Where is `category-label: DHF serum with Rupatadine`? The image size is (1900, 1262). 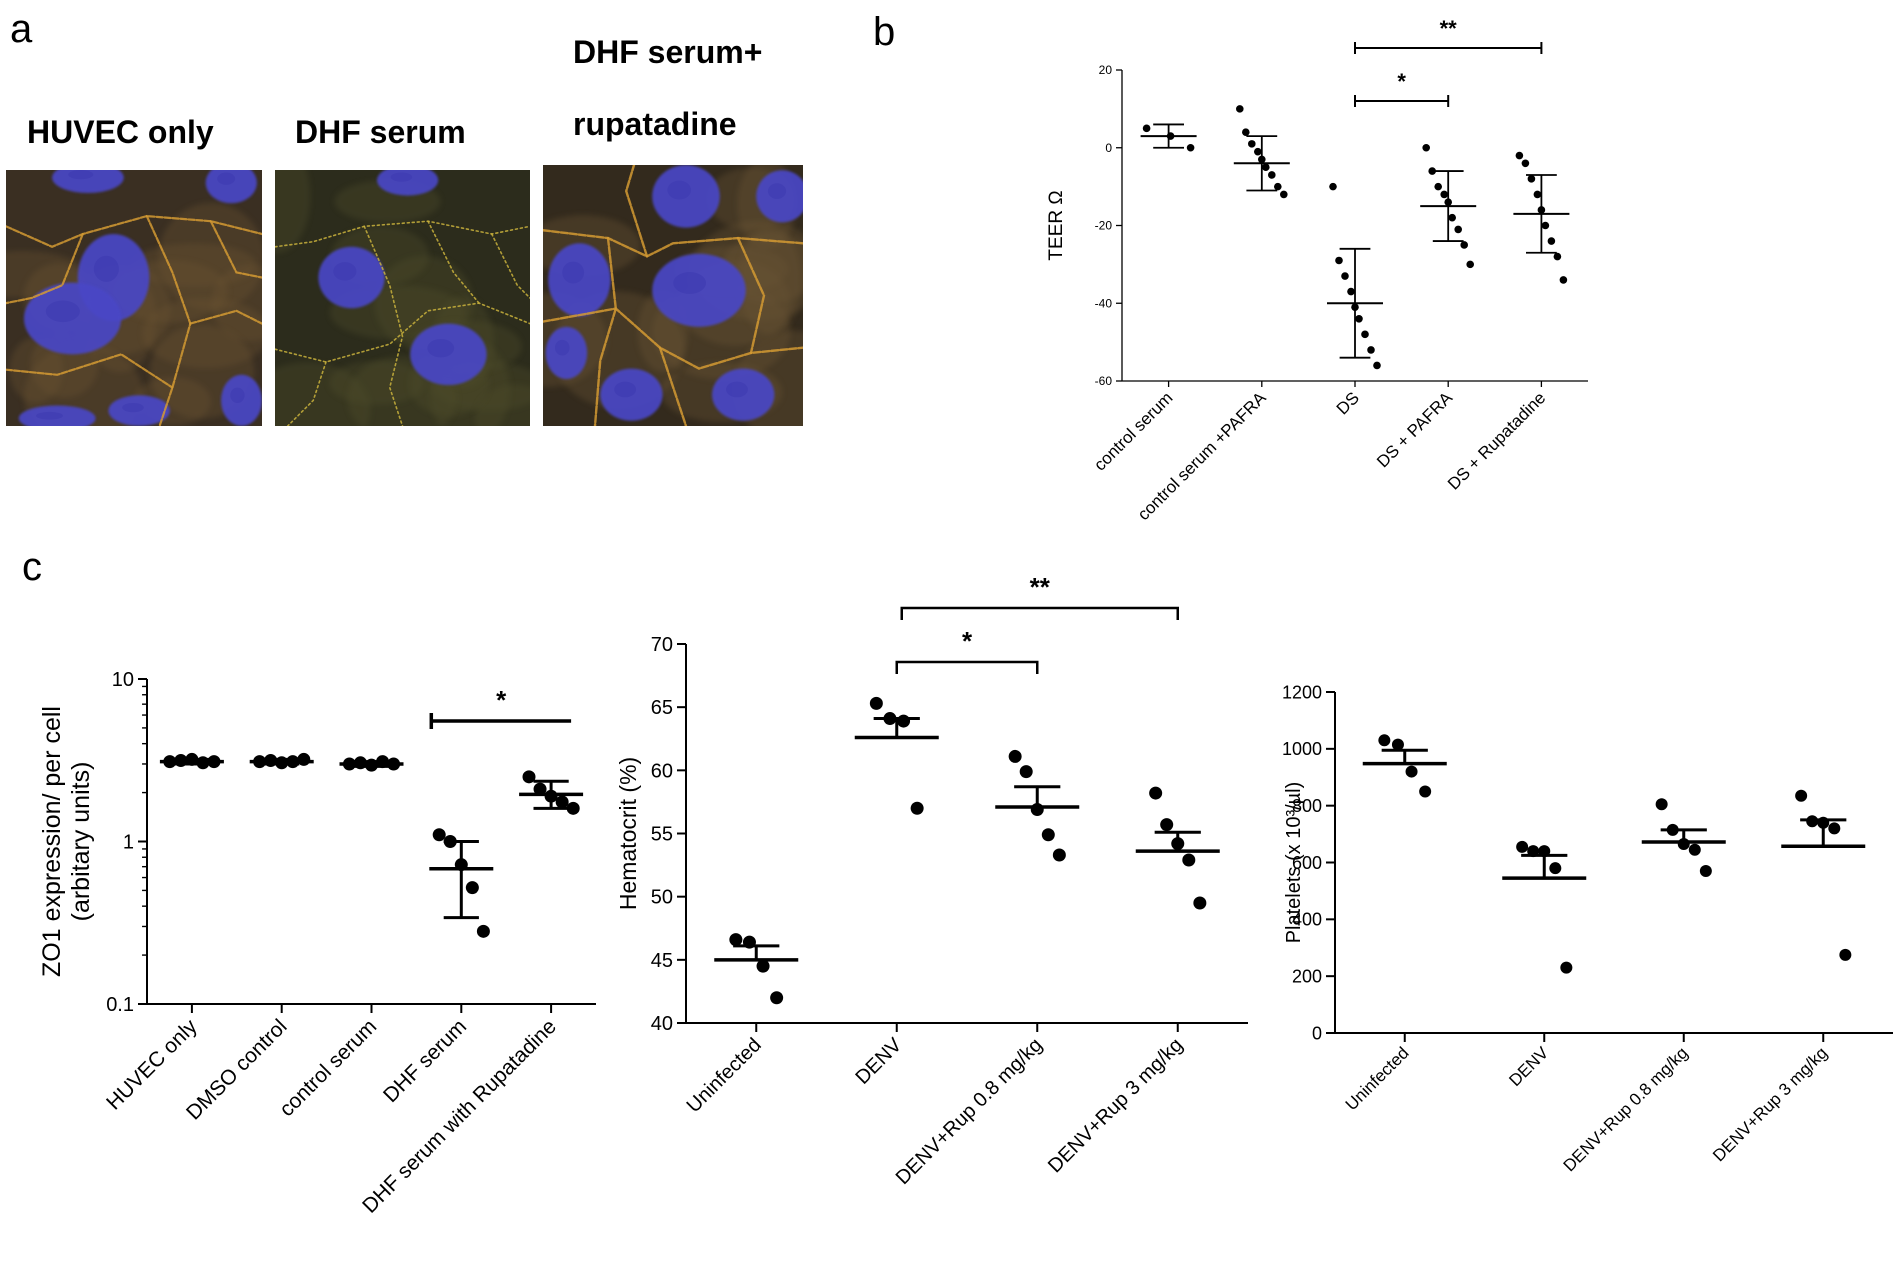
category-label: DHF serum with Rupatadine is located at coordinates (459, 1116).